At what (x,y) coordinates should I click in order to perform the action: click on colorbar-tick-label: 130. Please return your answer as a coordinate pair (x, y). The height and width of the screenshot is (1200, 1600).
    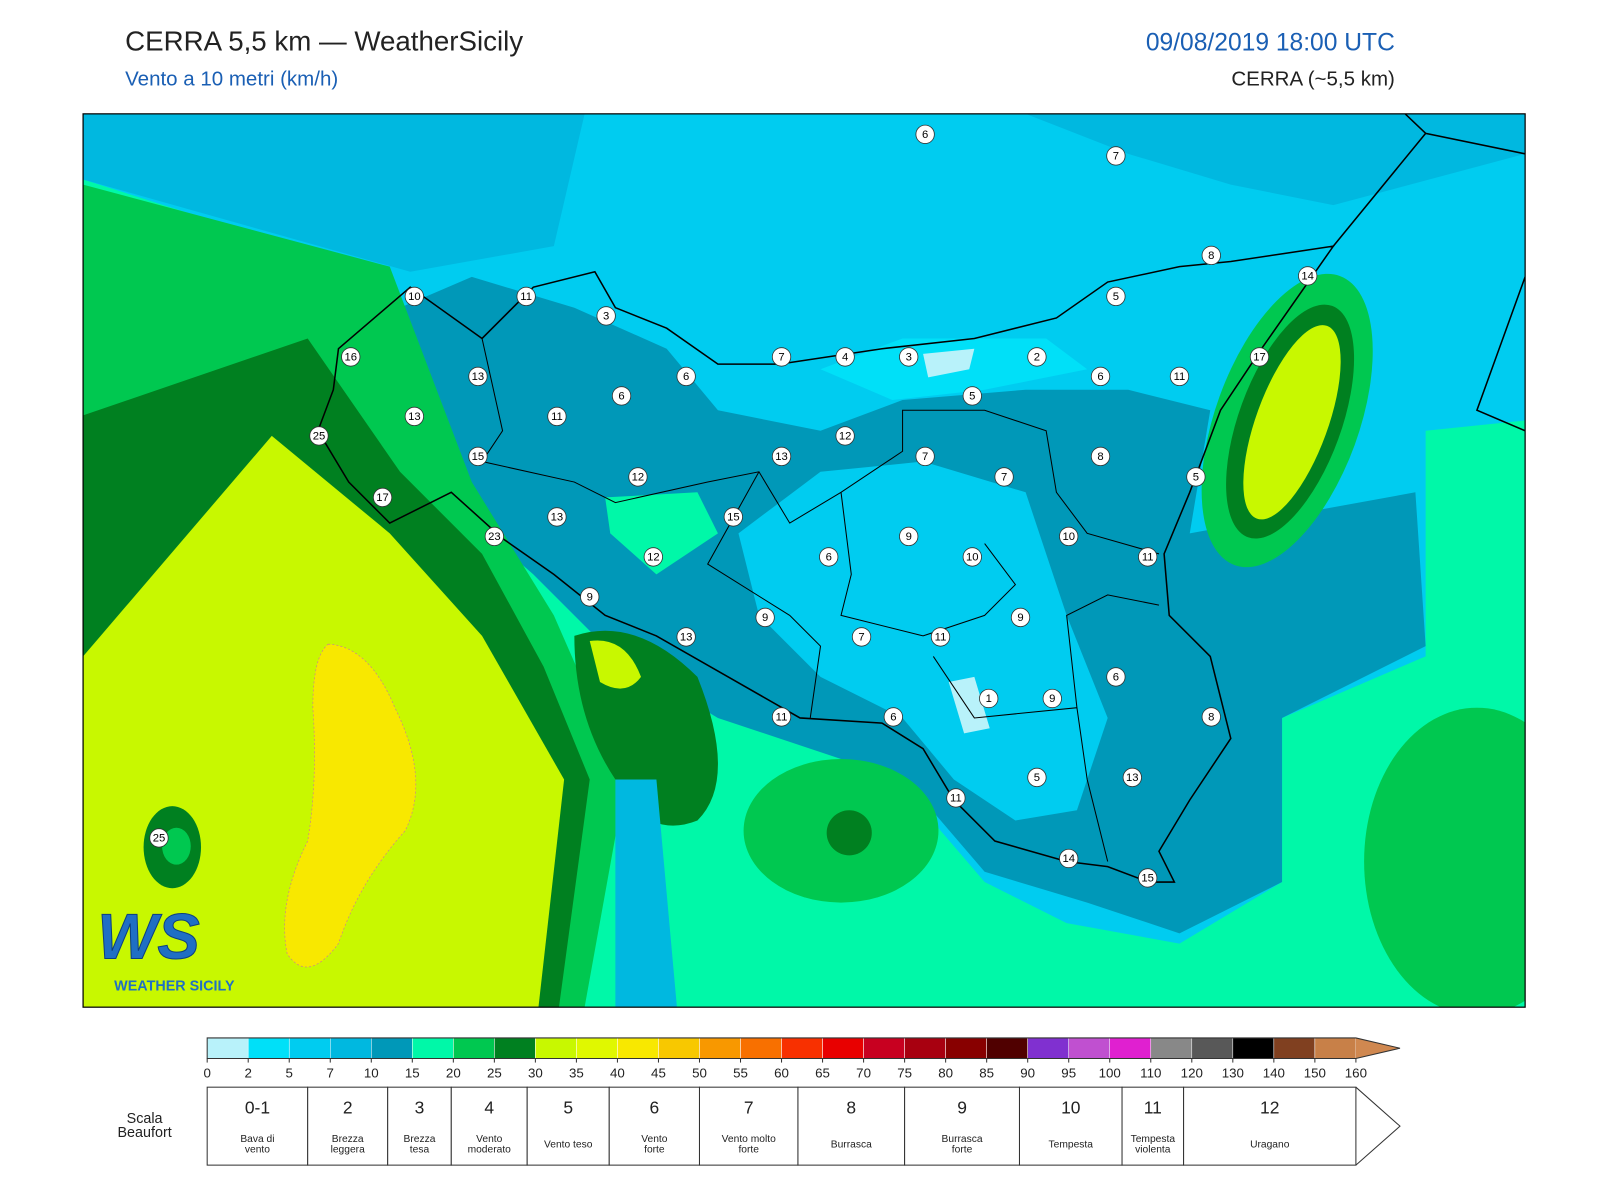
    Looking at the image, I should click on (1233, 1072).